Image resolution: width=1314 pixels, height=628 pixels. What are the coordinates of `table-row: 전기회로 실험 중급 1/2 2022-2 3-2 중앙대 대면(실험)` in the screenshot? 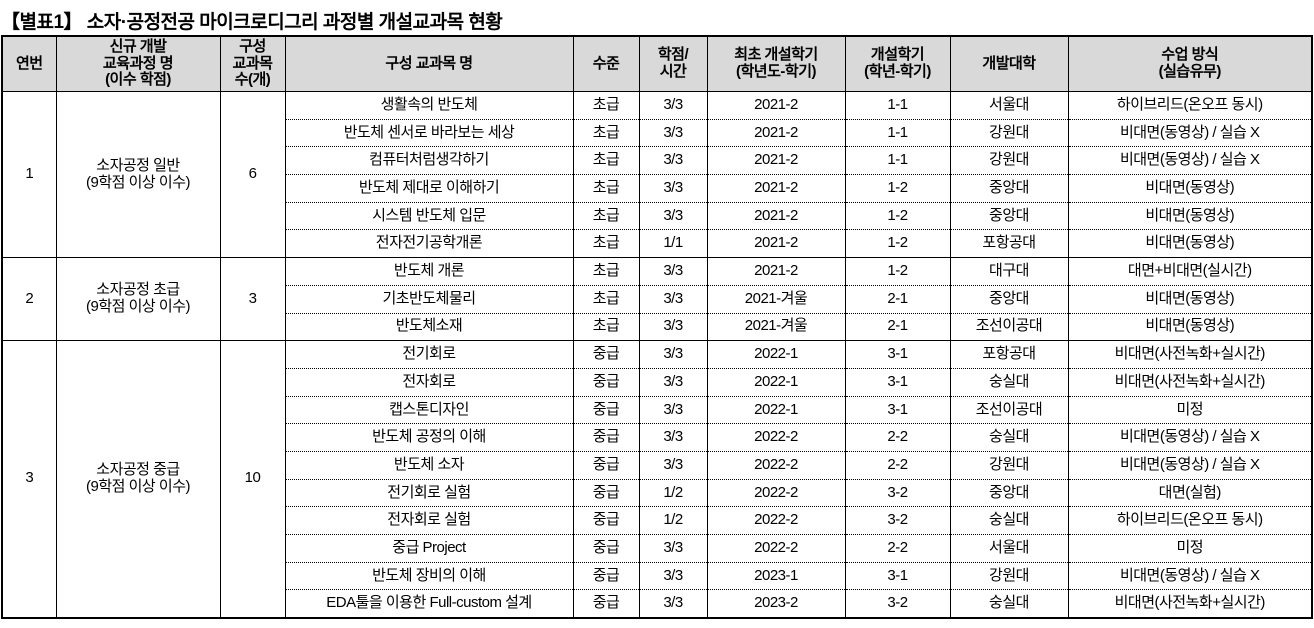 It's located at (657, 493).